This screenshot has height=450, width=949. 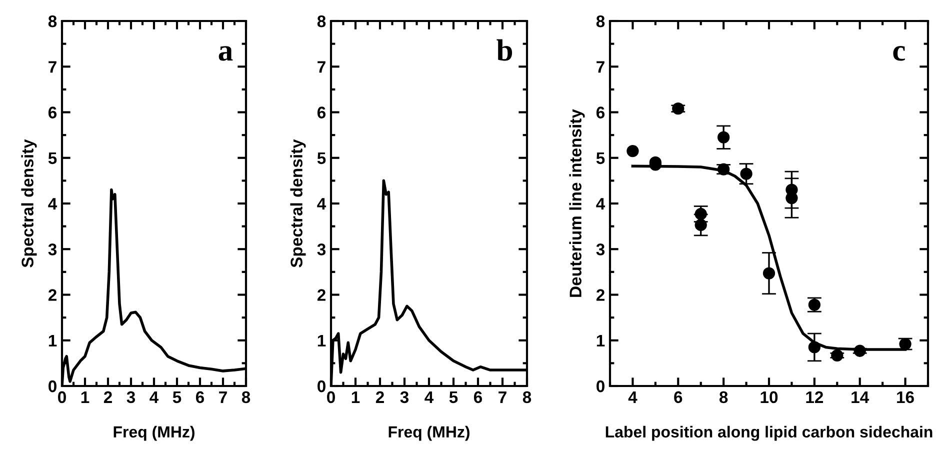 What do you see at coordinates (504, 50) in the screenshot?
I see `annotation: b` at bounding box center [504, 50].